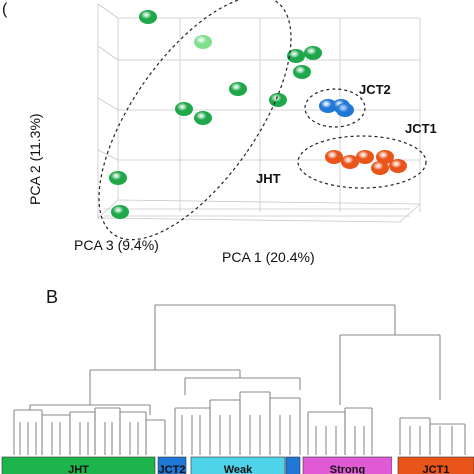 This screenshot has height=474, width=474. What do you see at coordinates (172, 469) in the screenshot?
I see `group-segment-label: JCT2` at bounding box center [172, 469].